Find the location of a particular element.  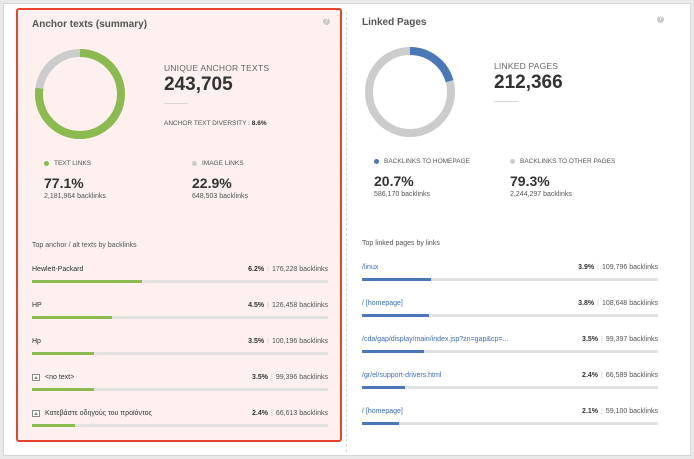

row-backlinks: 176,228 backlinks is located at coordinates (299, 269).